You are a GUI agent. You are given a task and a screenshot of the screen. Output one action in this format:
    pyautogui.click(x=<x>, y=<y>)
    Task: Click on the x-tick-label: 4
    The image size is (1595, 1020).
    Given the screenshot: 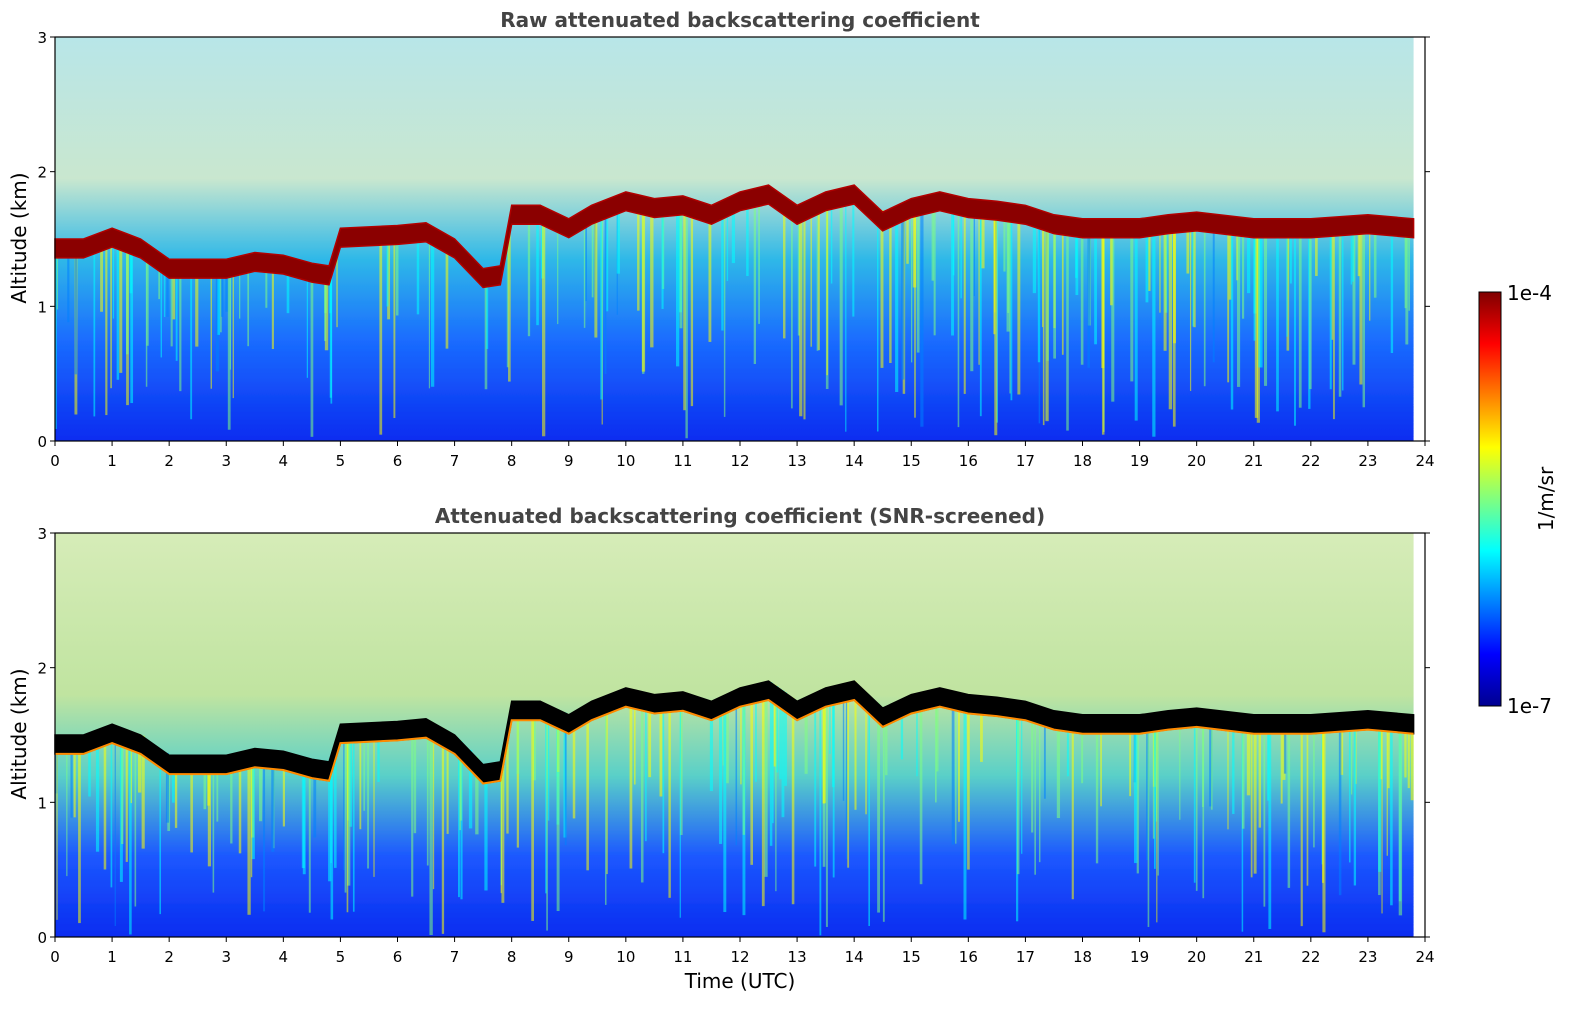 What is the action you would take?
    pyautogui.click(x=284, y=957)
    